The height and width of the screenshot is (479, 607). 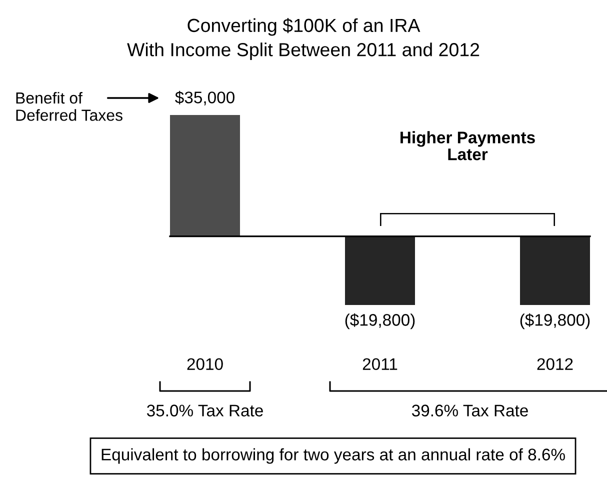 What do you see at coordinates (333, 456) in the screenshot?
I see `text: Equivalent to borrowing for two years at an annual rate of 8.6%` at bounding box center [333, 456].